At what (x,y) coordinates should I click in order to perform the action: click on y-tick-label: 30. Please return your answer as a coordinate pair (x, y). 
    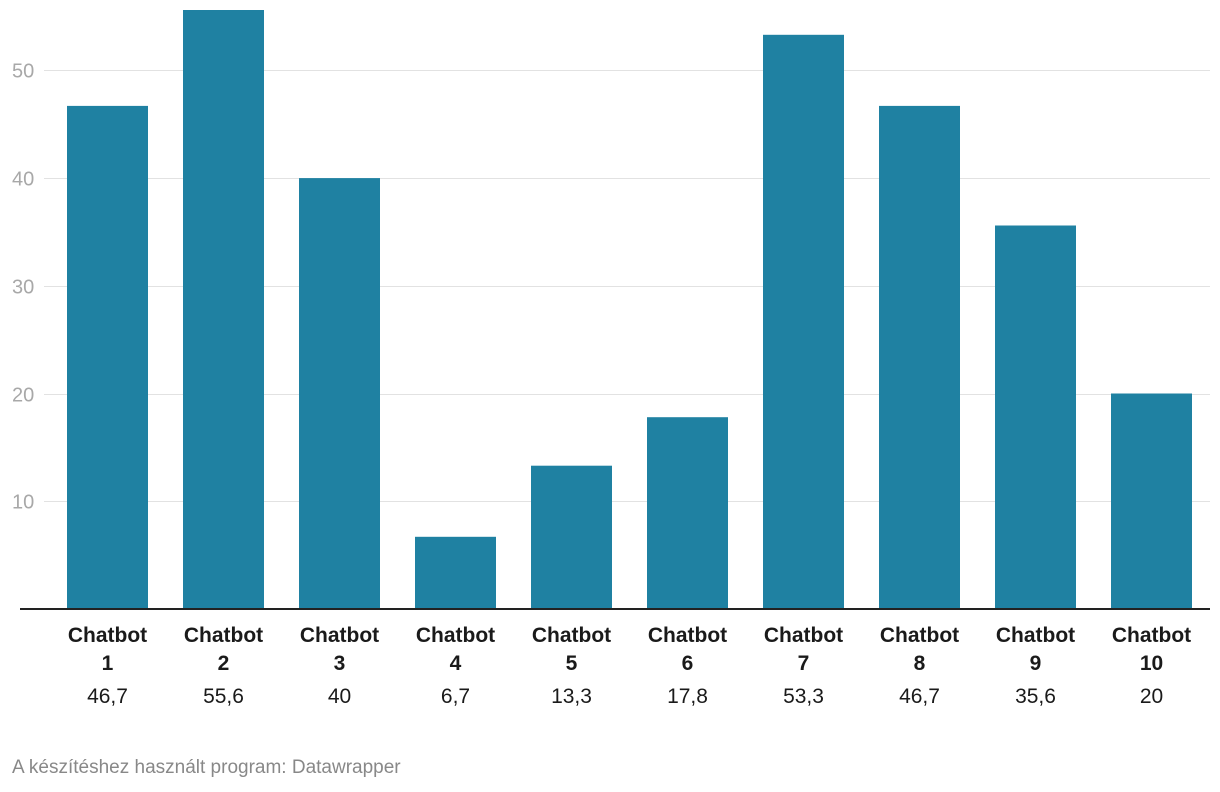
    Looking at the image, I should click on (23, 288).